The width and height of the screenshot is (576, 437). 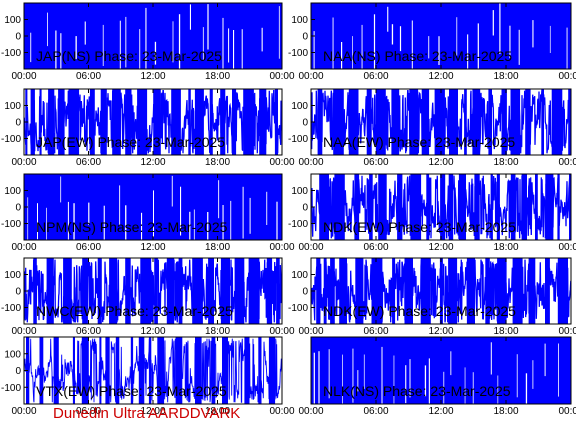 I want to click on trace-line, so click(x=153, y=122).